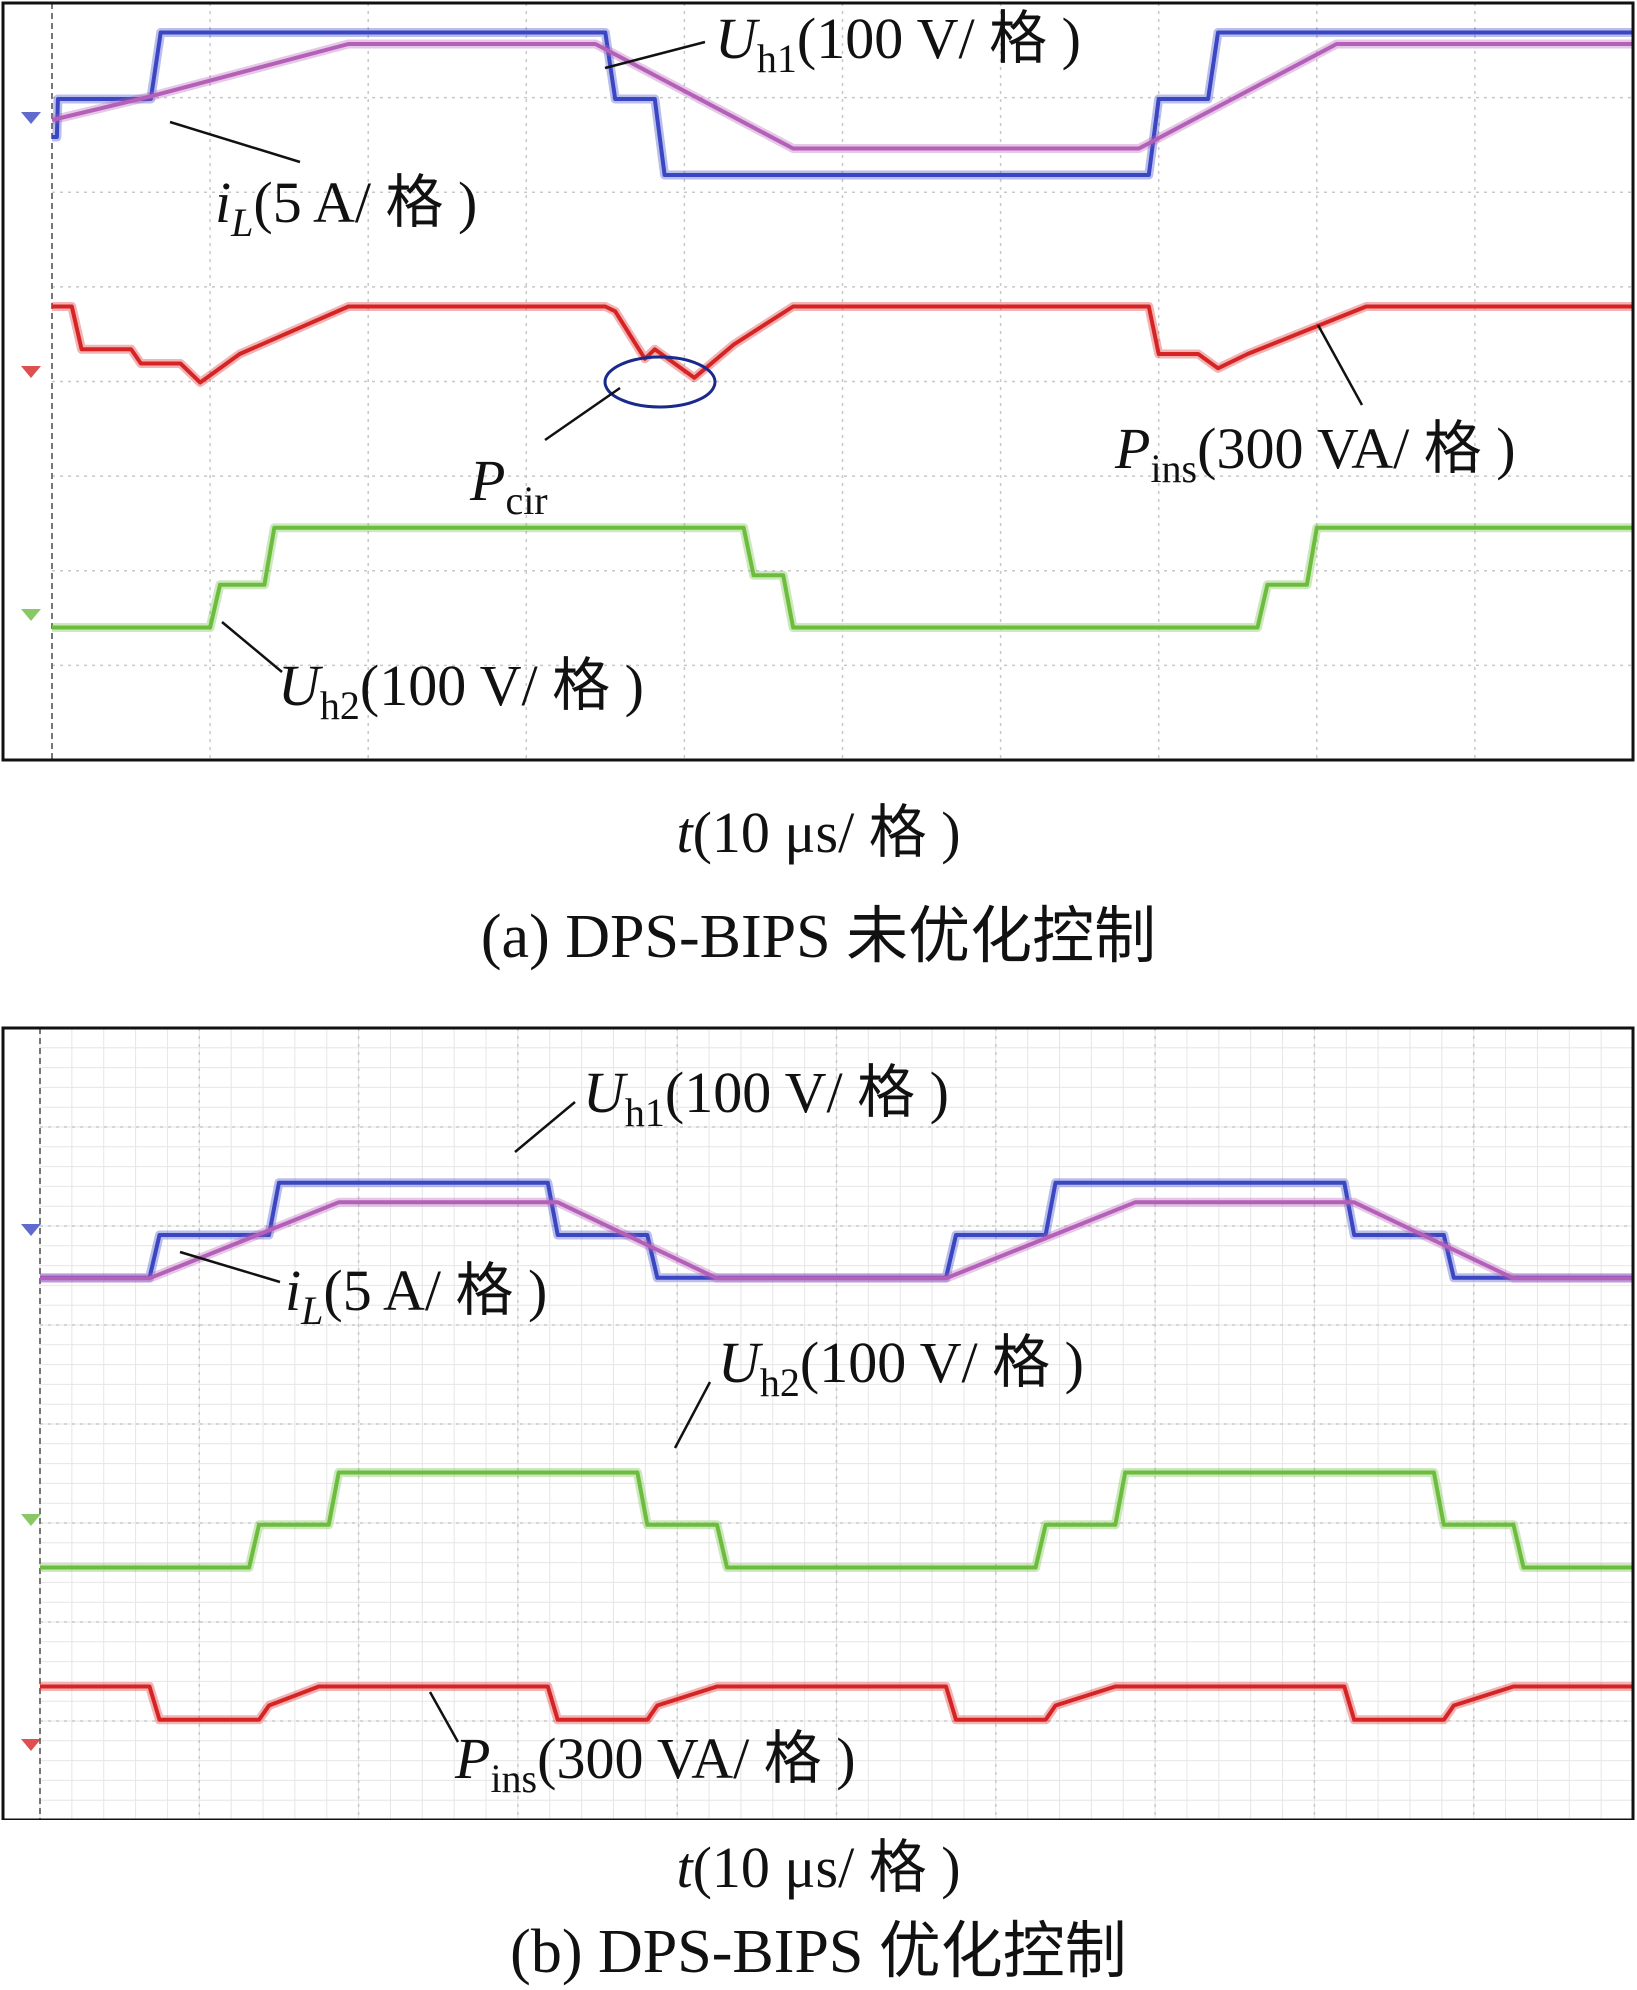 The image size is (1637, 1990). Describe the element at coordinates (826, 832) in the screenshot. I see `x-axis-unit-a: (10 μs/ 格 )` at that location.